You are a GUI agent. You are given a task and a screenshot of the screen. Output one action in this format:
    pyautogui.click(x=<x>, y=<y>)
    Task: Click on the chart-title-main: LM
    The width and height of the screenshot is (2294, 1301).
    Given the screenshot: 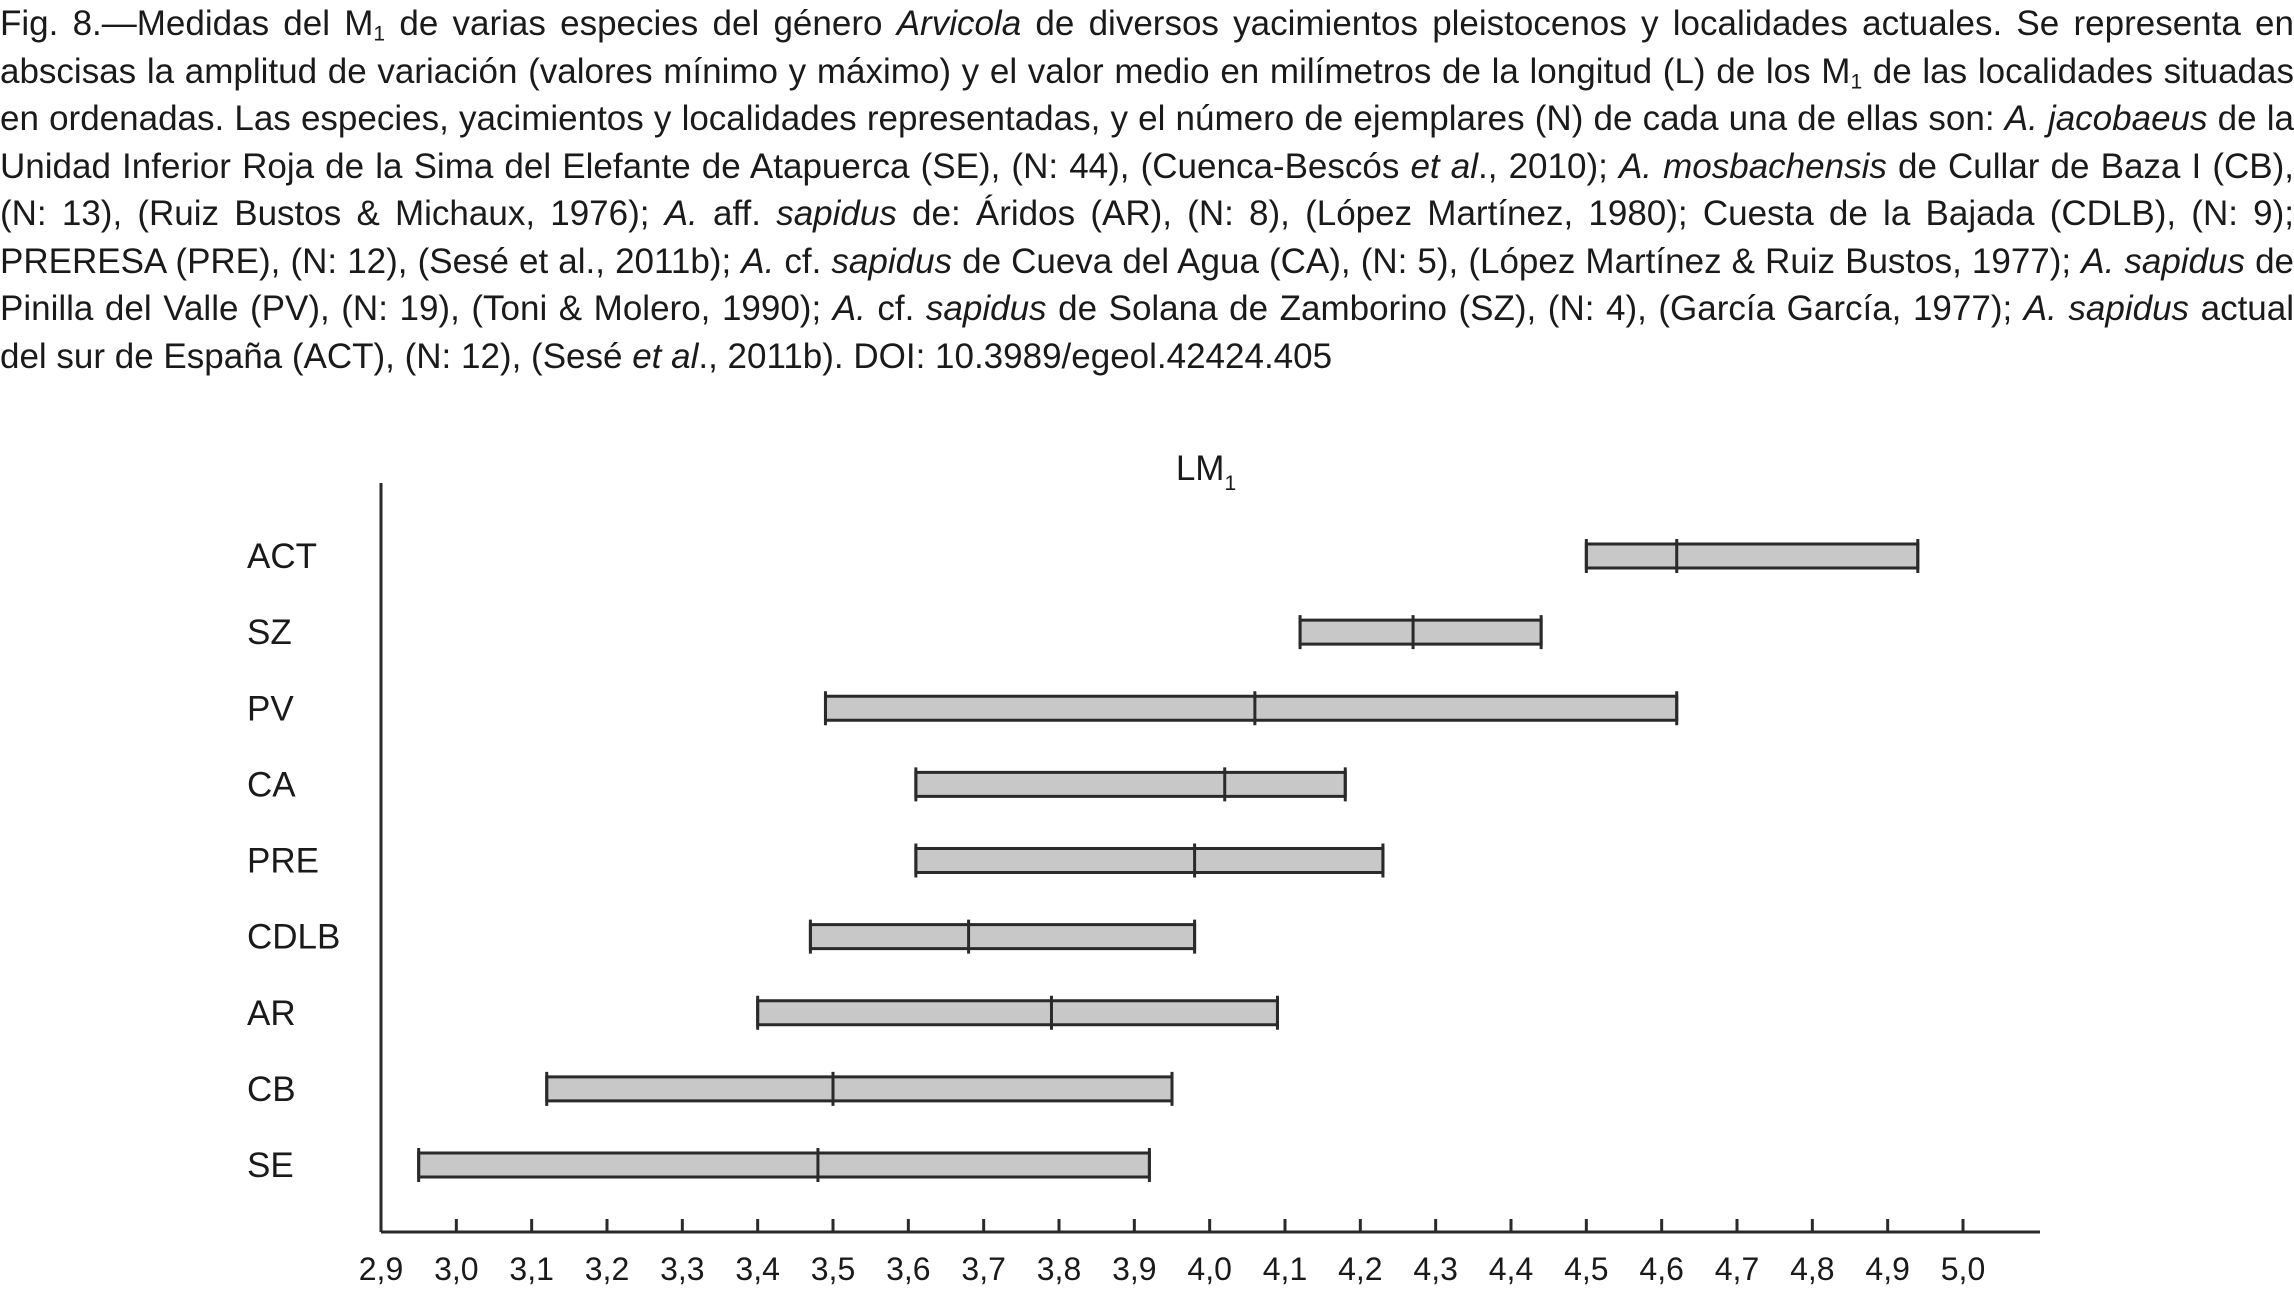 What is the action you would take?
    pyautogui.click(x=1200, y=468)
    